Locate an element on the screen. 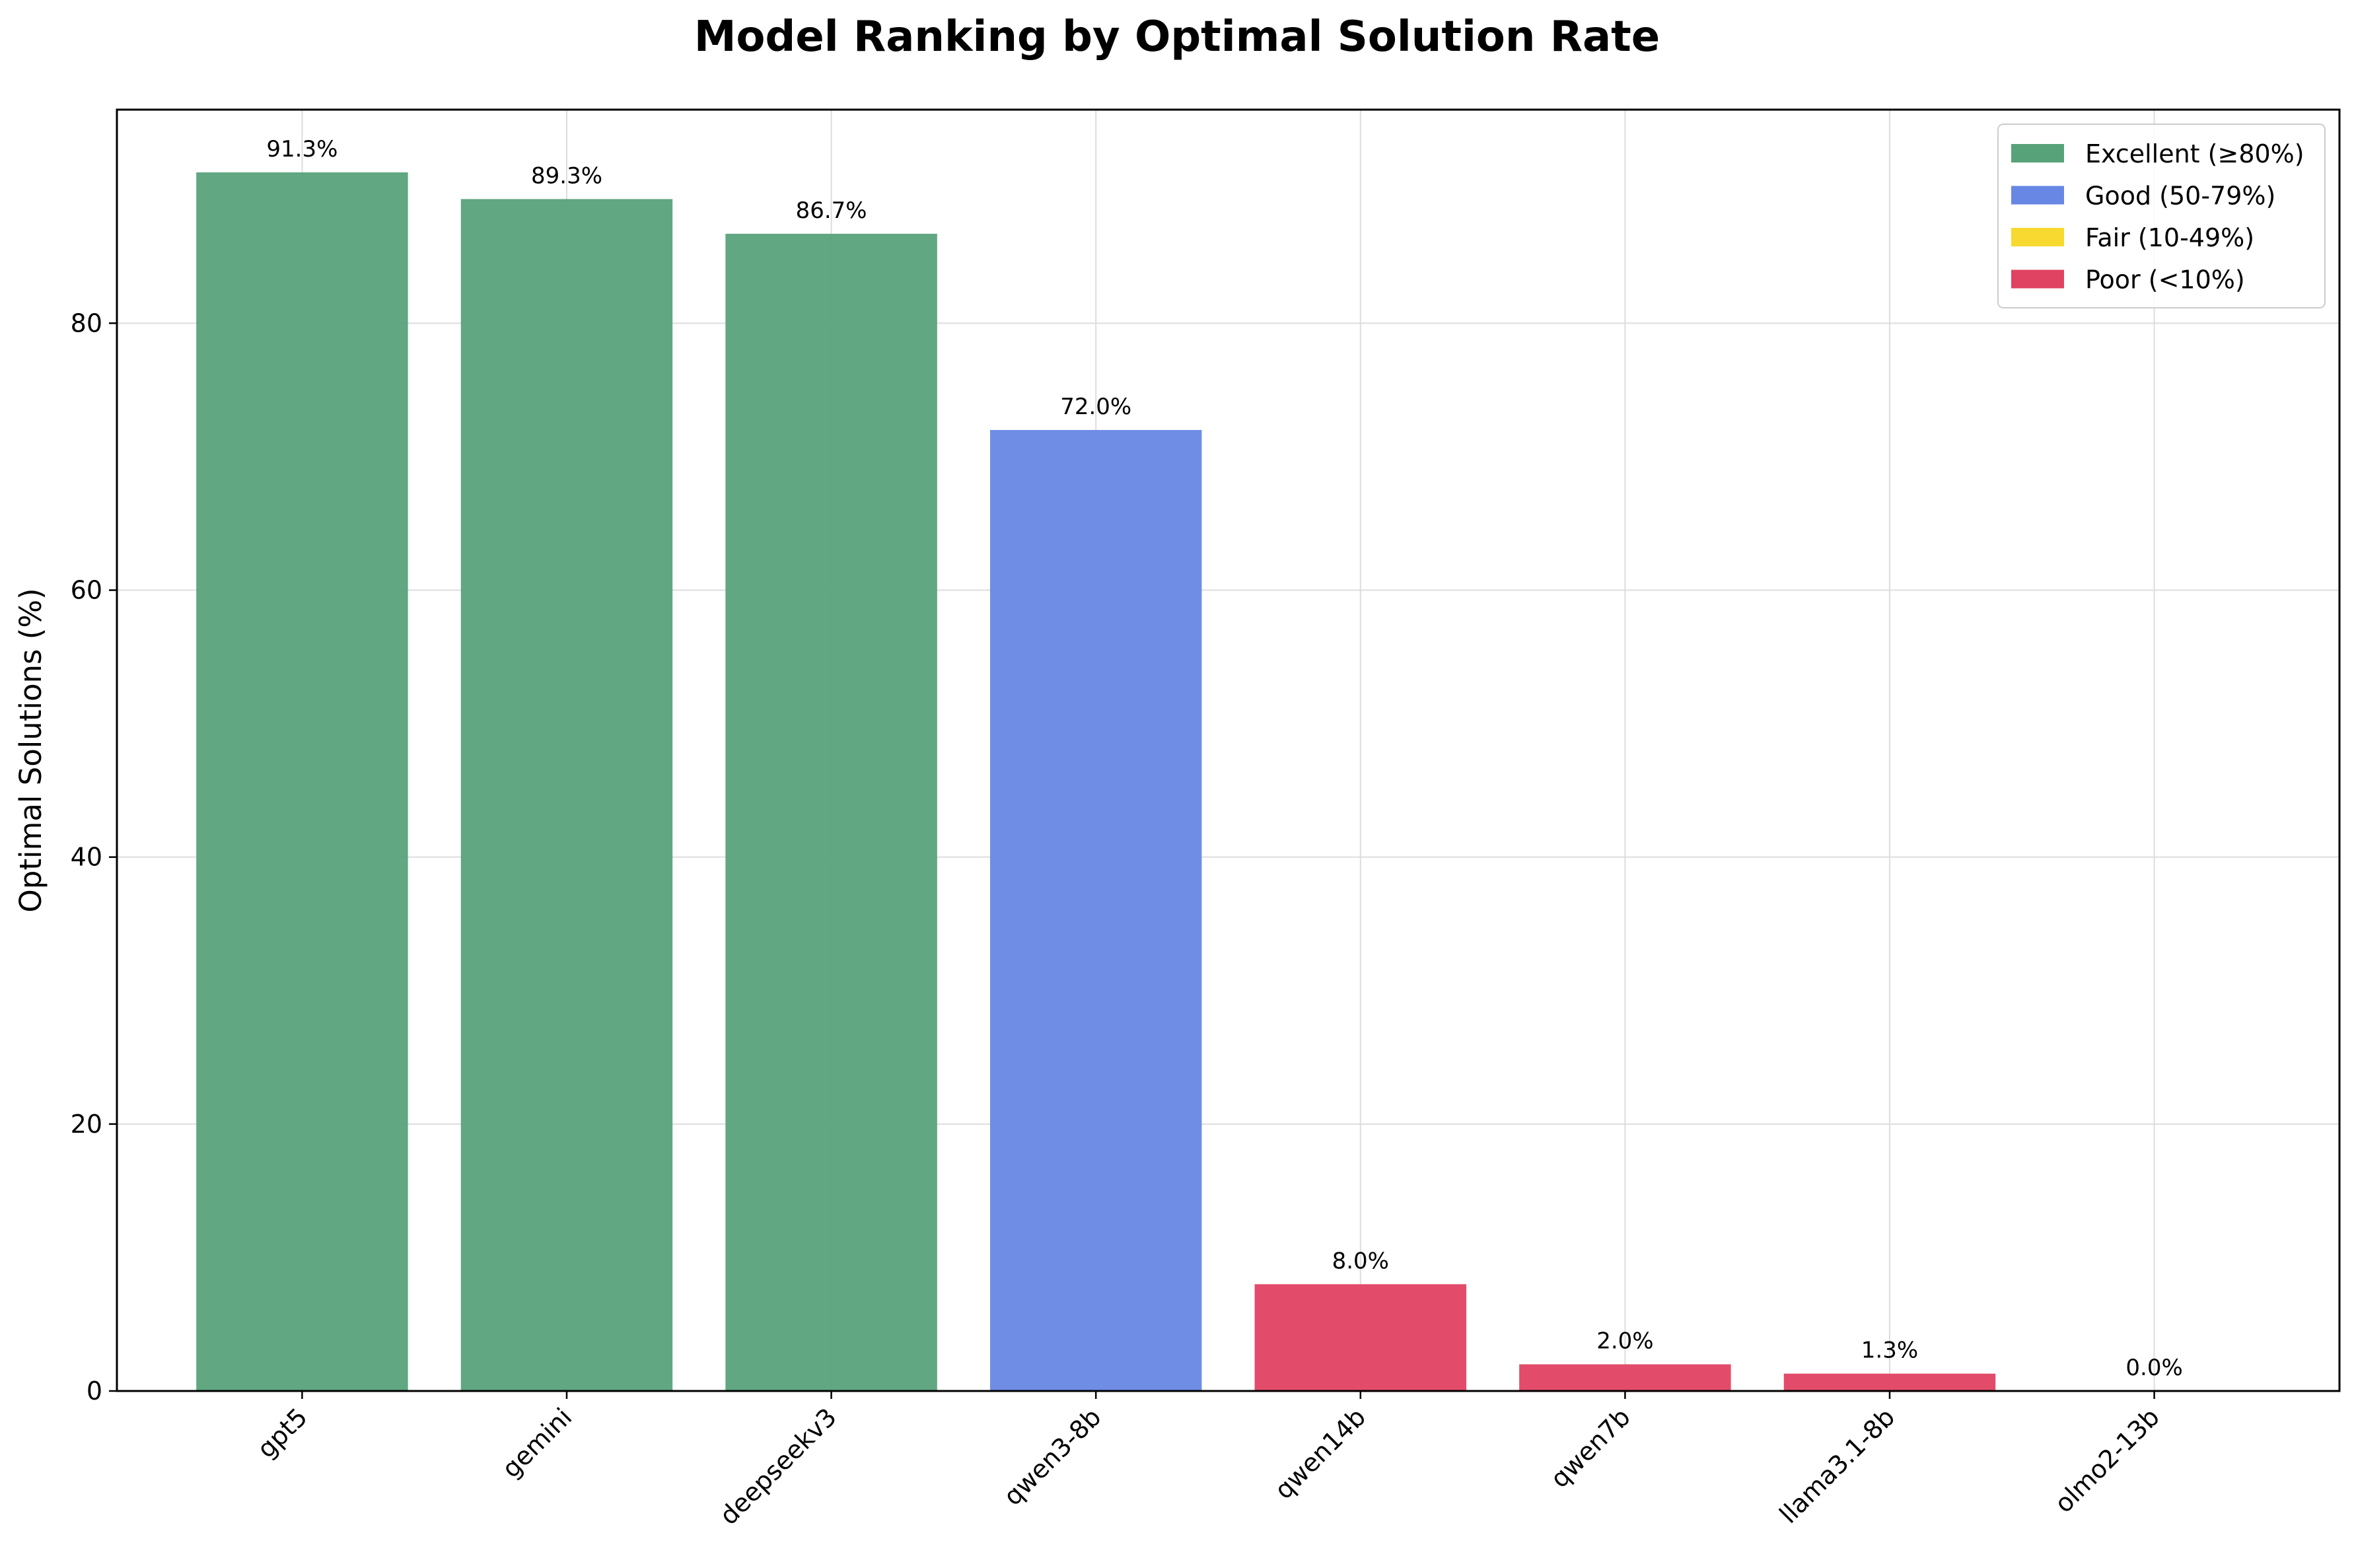 Image resolution: width=2354 pixels, height=1568 pixels. y-tick-label: 40 is located at coordinates (86, 857).